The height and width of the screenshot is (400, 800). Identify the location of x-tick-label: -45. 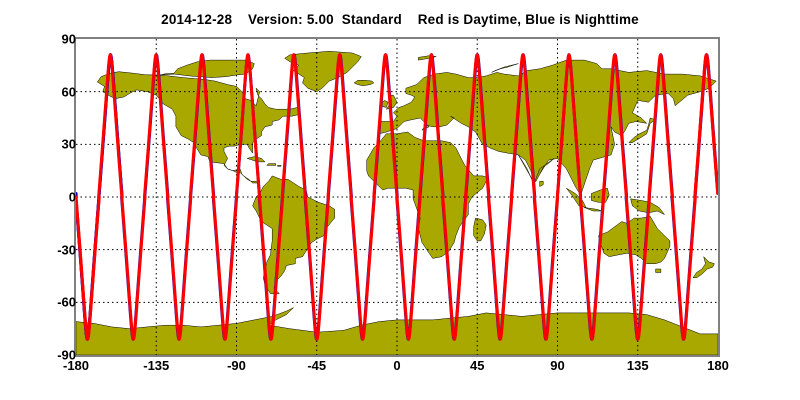
(317, 365).